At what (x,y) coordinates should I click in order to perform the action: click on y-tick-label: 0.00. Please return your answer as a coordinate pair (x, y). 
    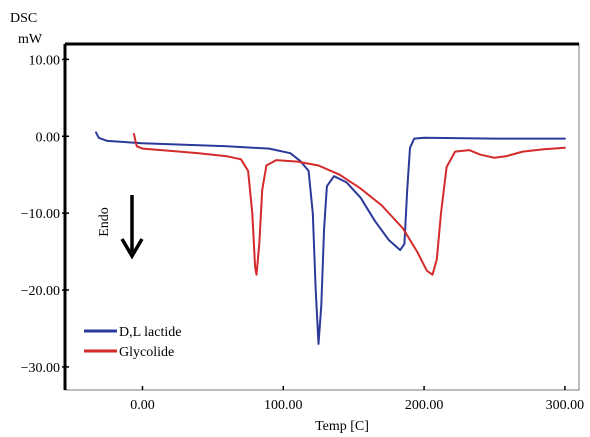
    Looking at the image, I should click on (48, 137).